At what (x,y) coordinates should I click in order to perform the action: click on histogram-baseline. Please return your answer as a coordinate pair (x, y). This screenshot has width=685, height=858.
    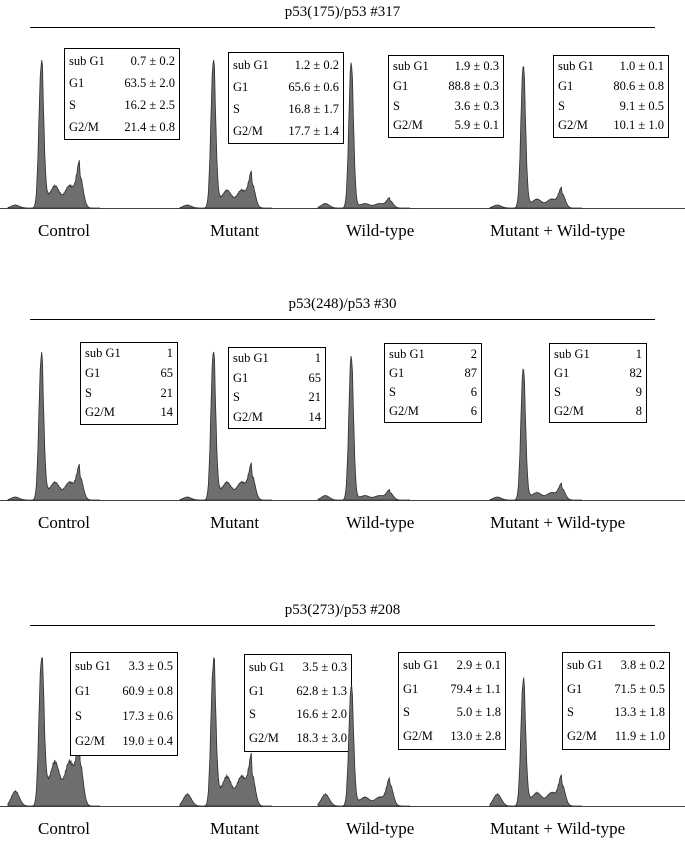
    Looking at the image, I should click on (342, 806).